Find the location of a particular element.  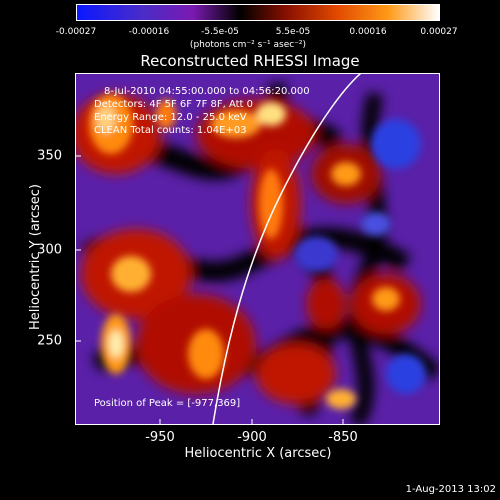

x-tick-label: -950 is located at coordinates (160, 437).